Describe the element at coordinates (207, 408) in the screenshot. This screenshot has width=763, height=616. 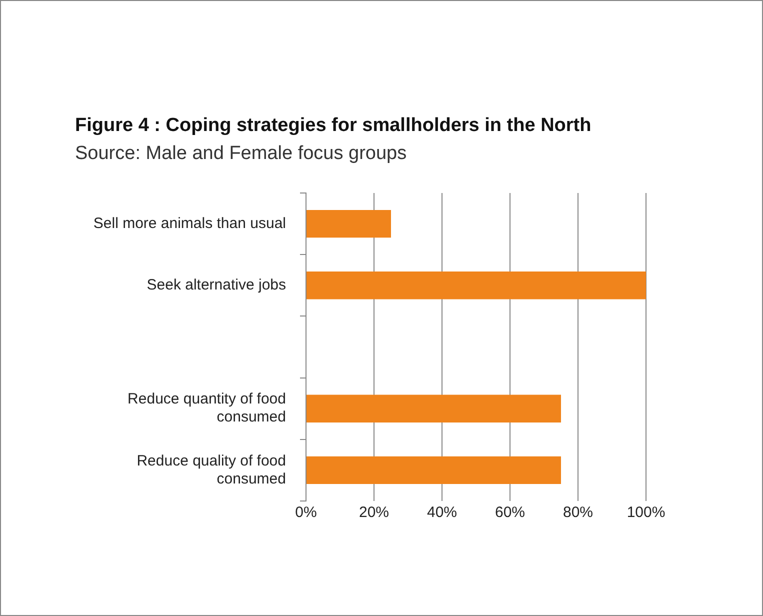
I see `y-tick-label: Reduce quantity of food consumed` at that location.